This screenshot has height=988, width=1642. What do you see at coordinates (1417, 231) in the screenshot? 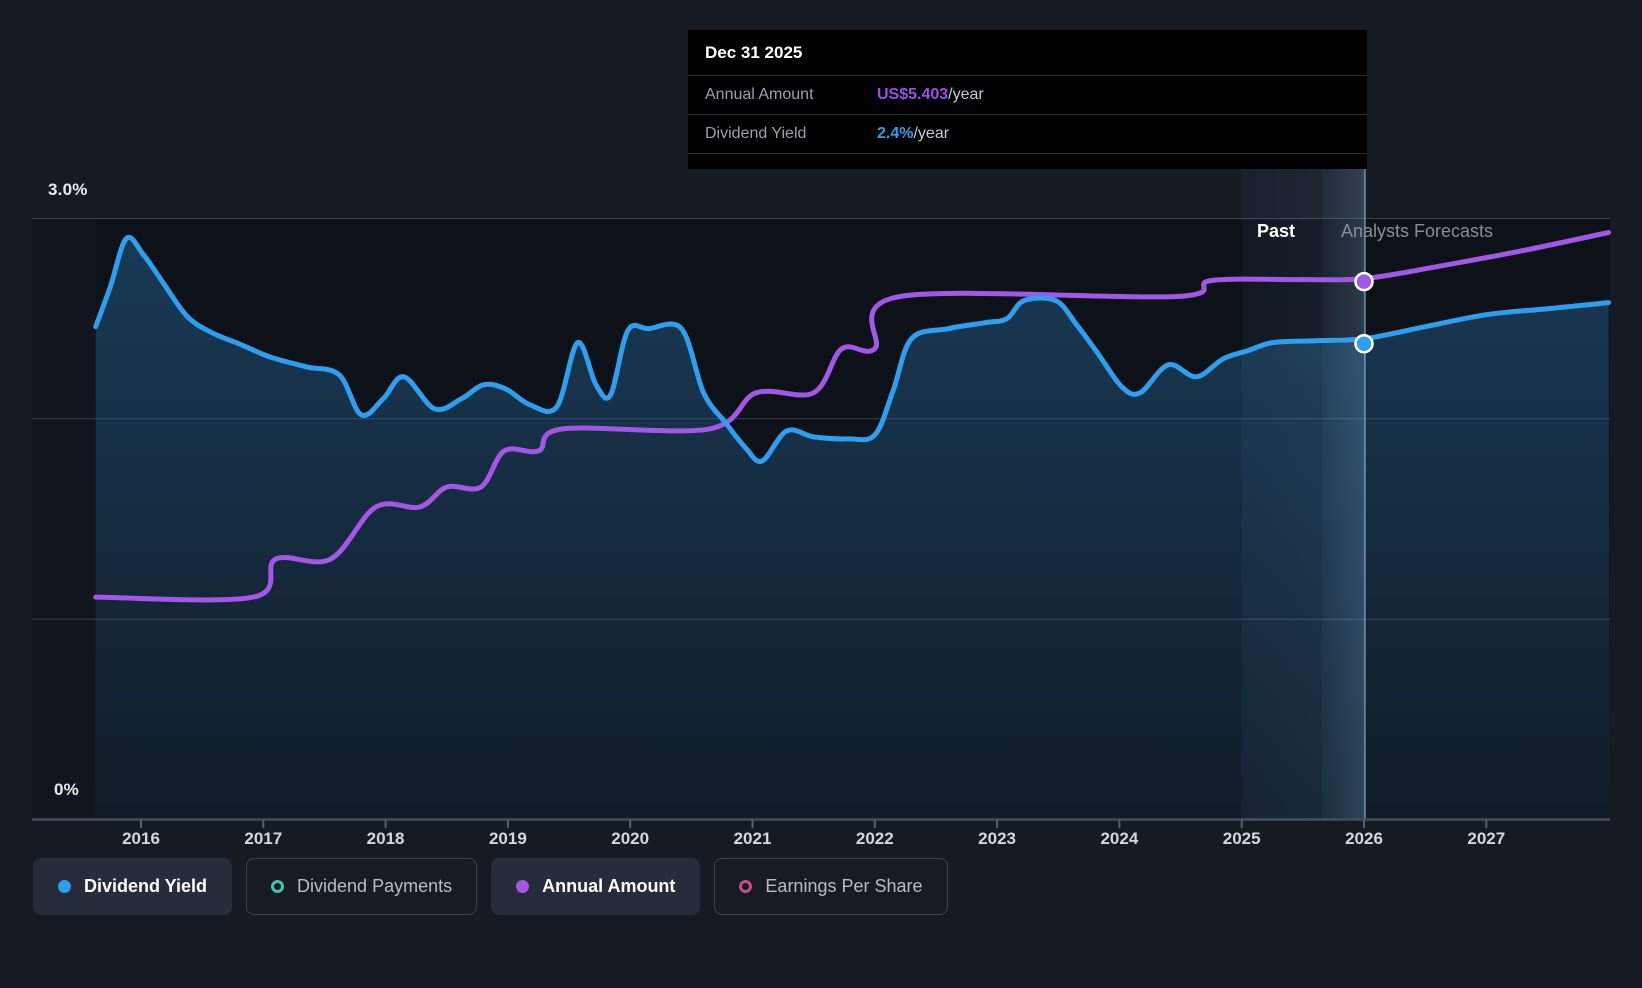
I see `forecast-zone-label: Analysts Forecasts` at bounding box center [1417, 231].